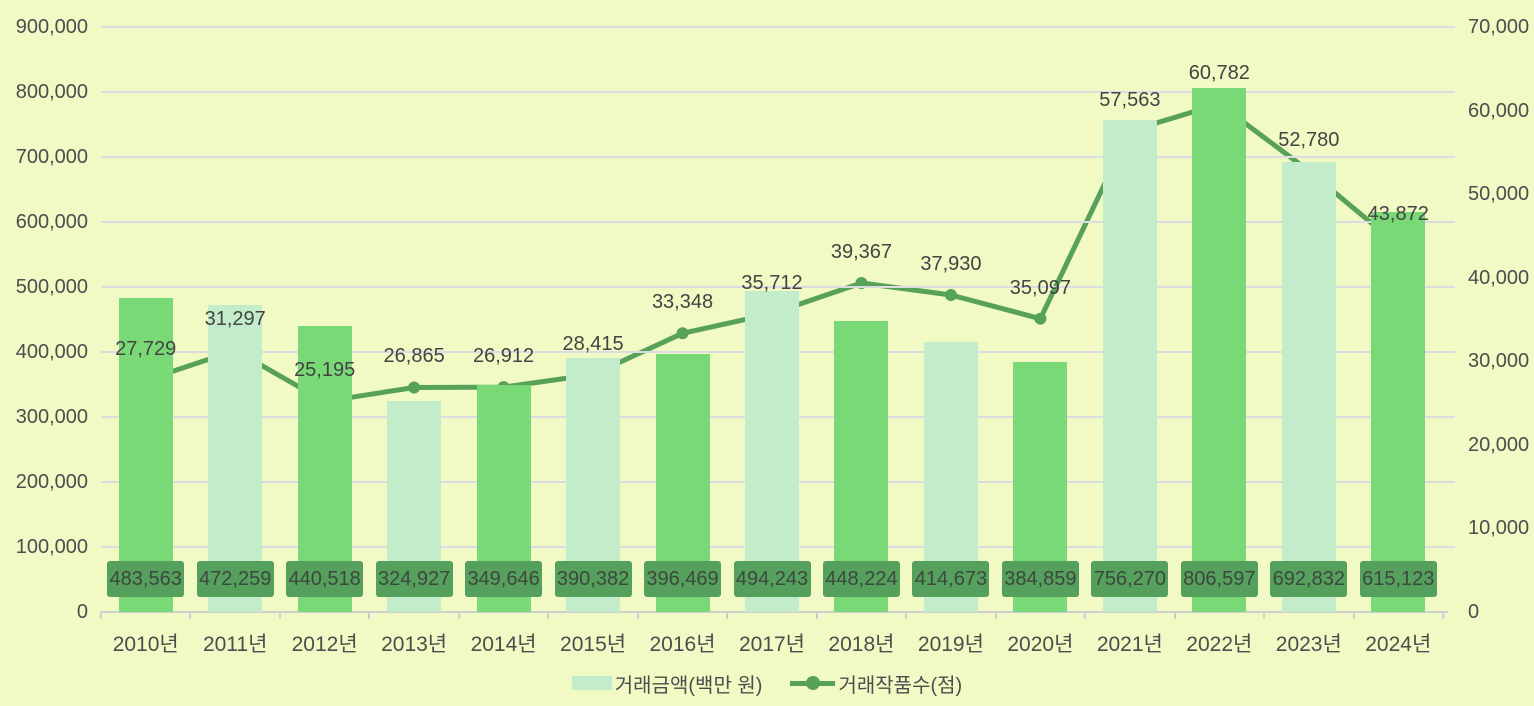 This screenshot has height=706, width=1534. I want to click on x-axis-line, so click(774, 612).